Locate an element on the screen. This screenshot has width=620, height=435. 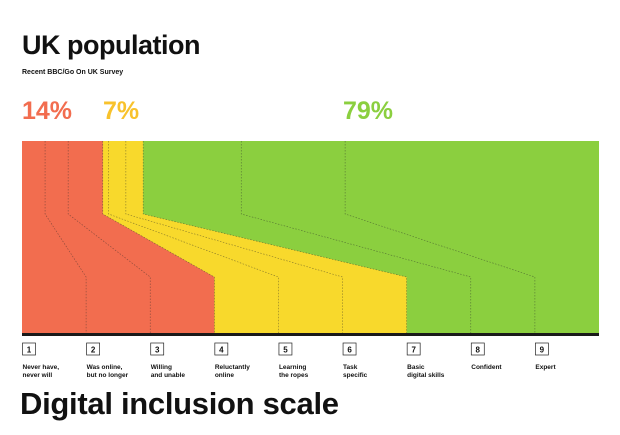
category-number-7: 7 is located at coordinates (413, 350).